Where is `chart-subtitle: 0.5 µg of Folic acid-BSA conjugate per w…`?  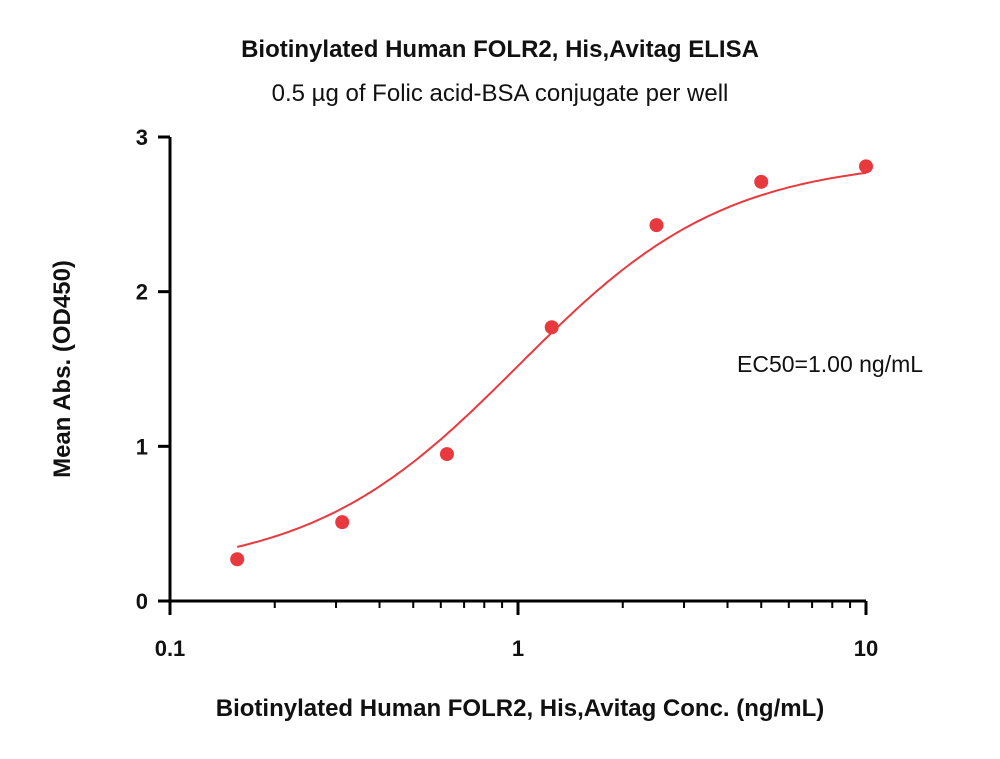
chart-subtitle: 0.5 µg of Folic acid-BSA conjugate per w… is located at coordinates (500, 93).